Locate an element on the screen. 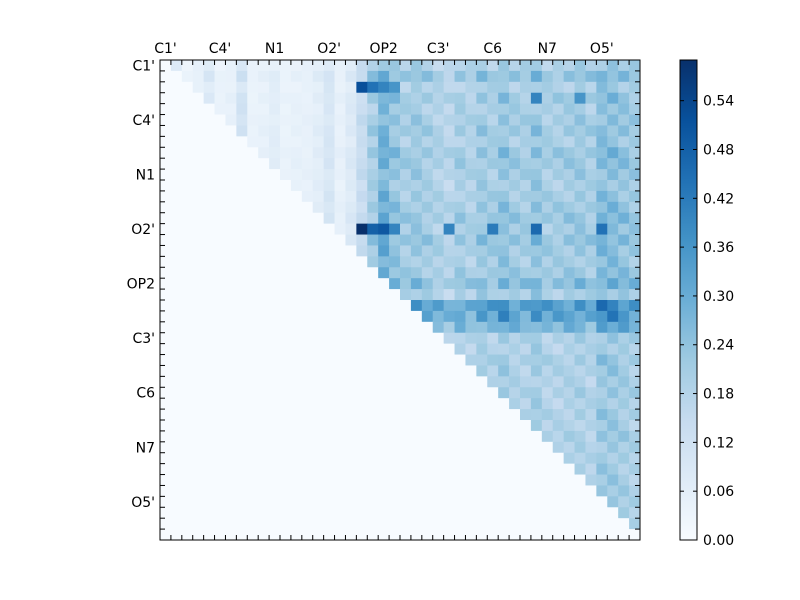 This screenshot has height=600, width=800. colorbar-tick-label: 0.30 is located at coordinates (718, 297).